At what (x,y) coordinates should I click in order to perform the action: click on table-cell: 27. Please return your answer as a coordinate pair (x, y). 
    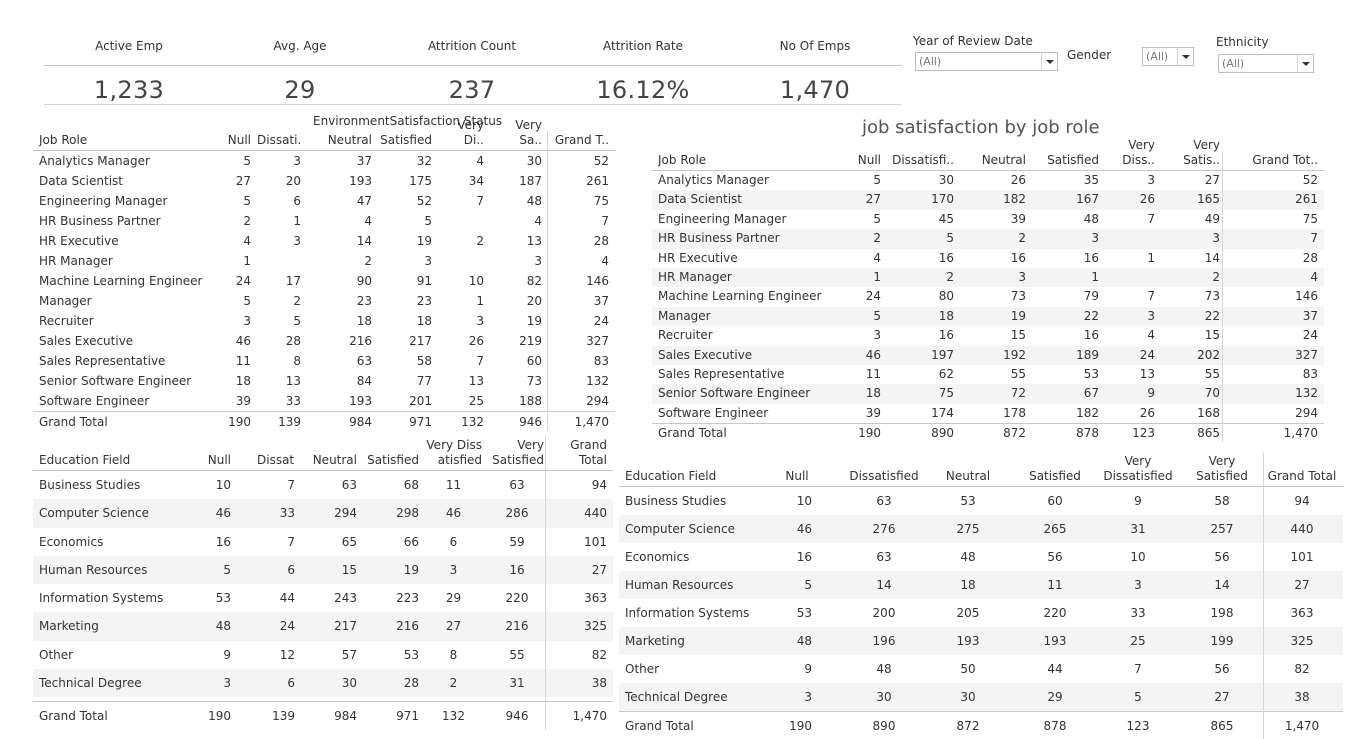
    Looking at the image, I should click on (1212, 180).